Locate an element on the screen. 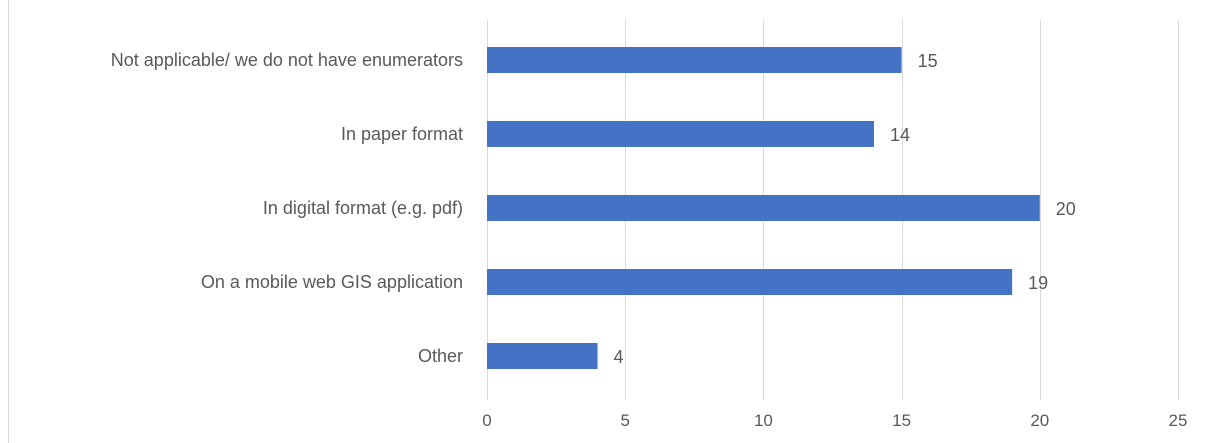 Image resolution: width=1207 pixels, height=443 pixels. category-label-1: In paper format is located at coordinates (402, 134).